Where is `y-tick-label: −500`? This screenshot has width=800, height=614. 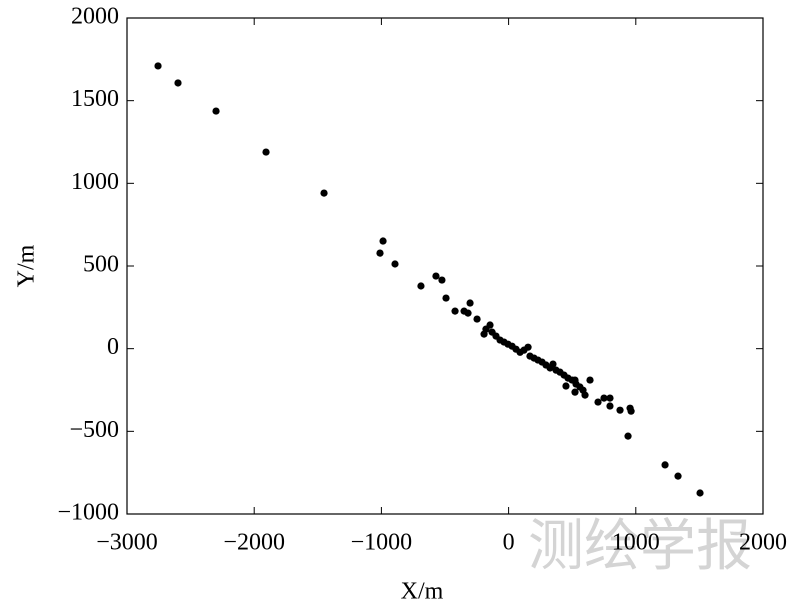
y-tick-label: −500 is located at coordinates (94, 430).